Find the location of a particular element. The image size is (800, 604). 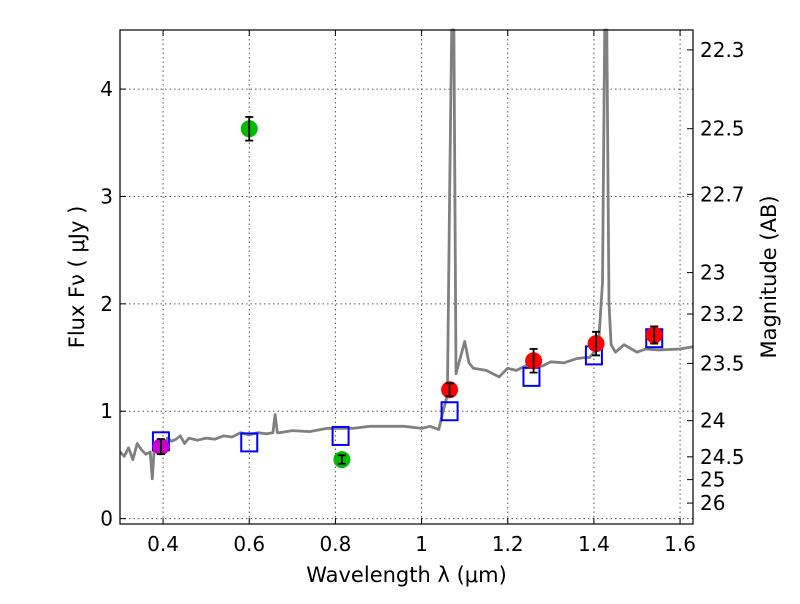

x-tick-label: 0.6 is located at coordinates (249, 544).